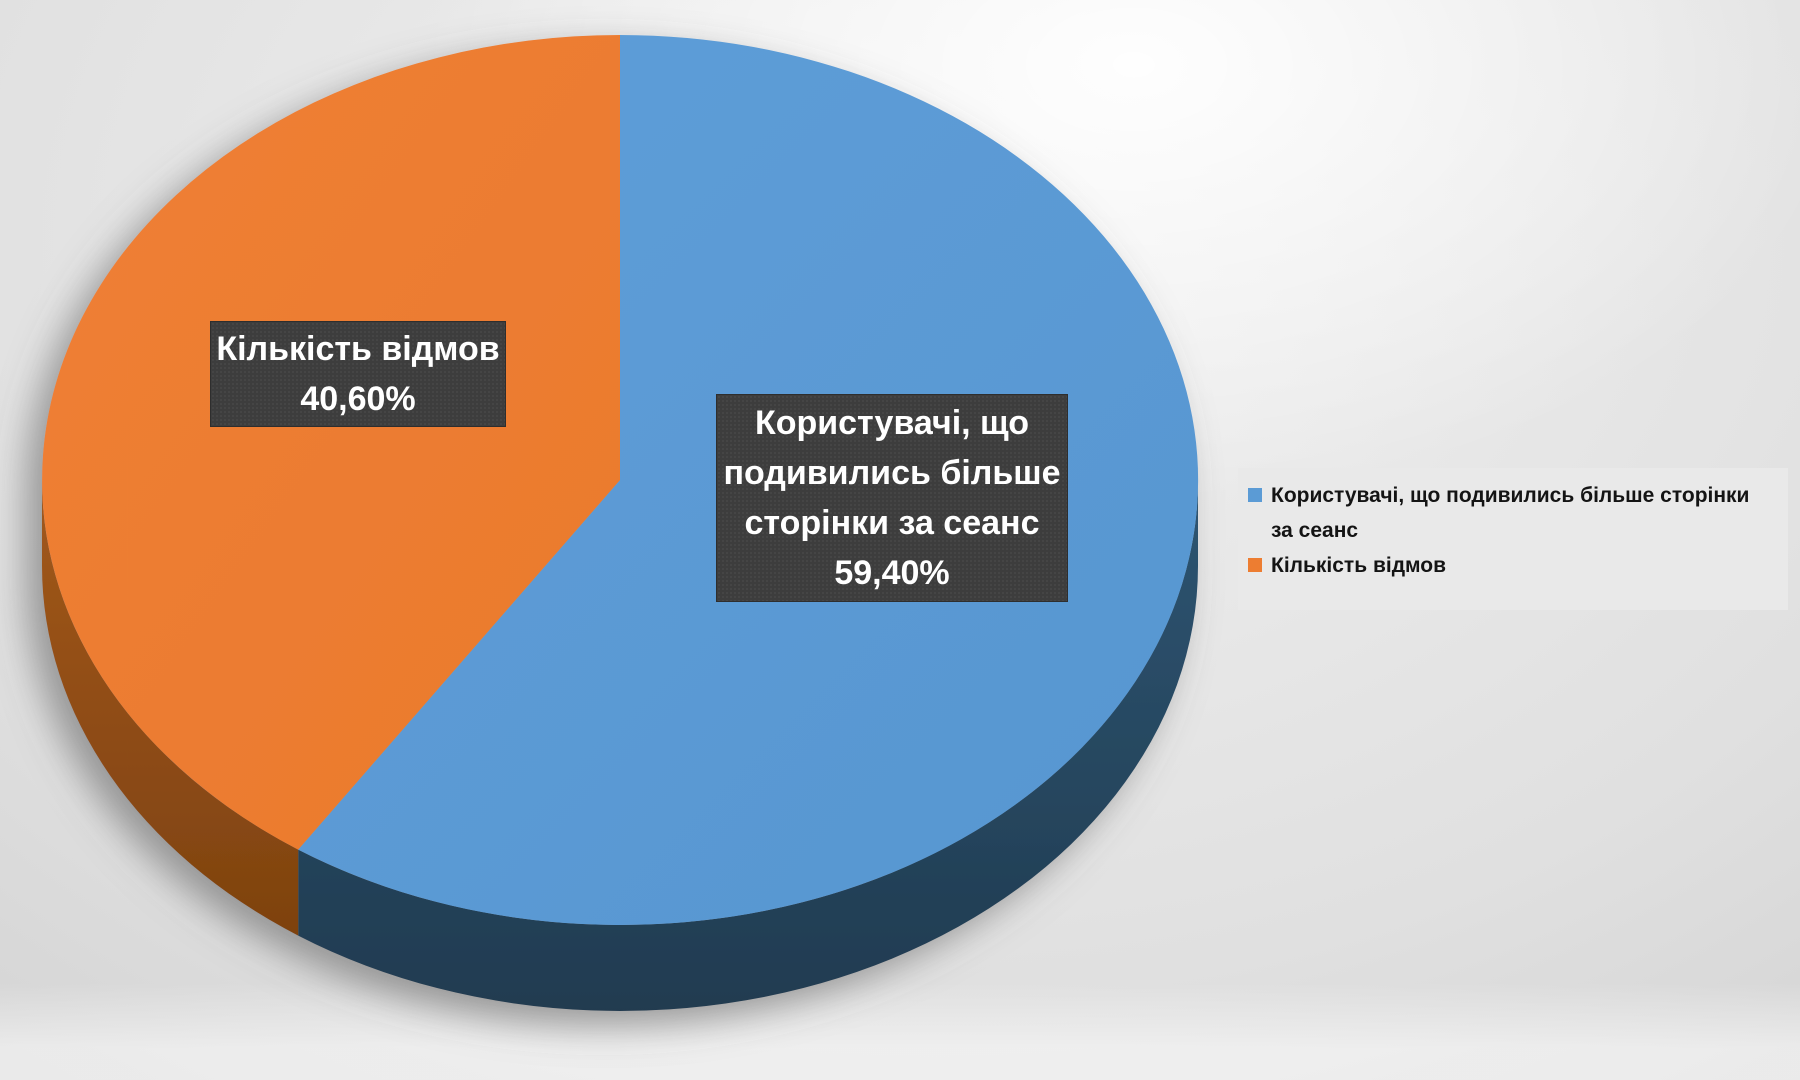 Image resolution: width=1800 pixels, height=1080 pixels. Describe the element at coordinates (358, 349) in the screenshot. I see `data-label-text: Кількість відмов` at that location.